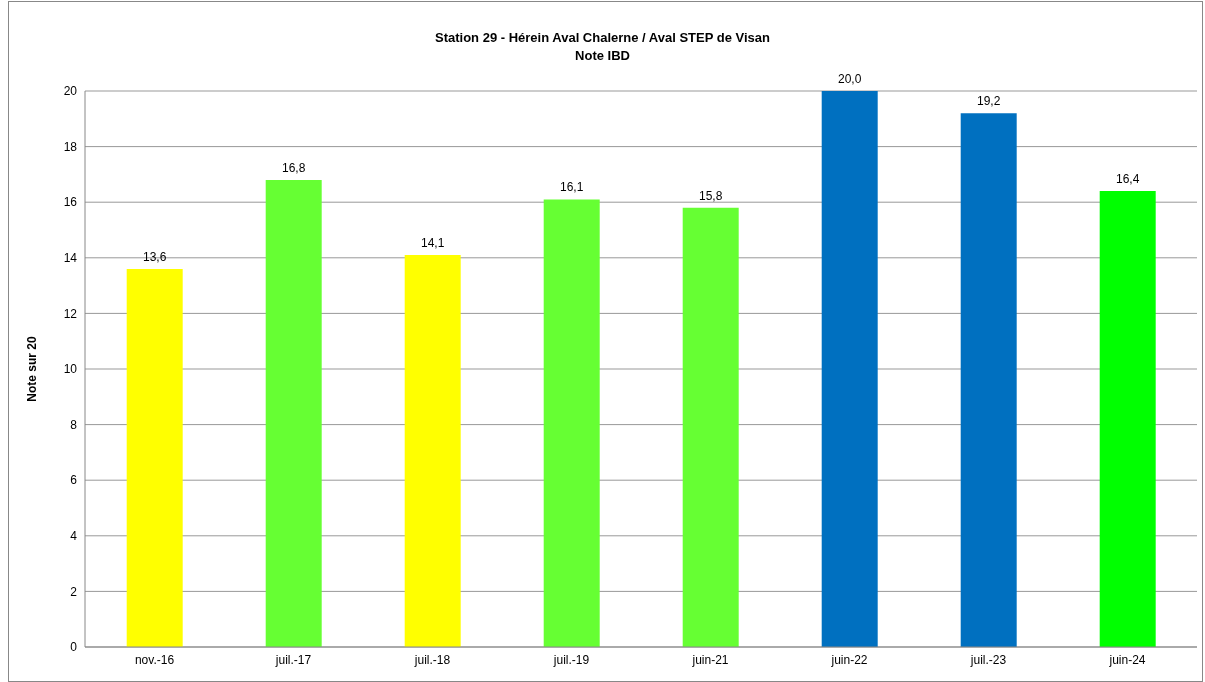 This screenshot has height=682, width=1205. I want to click on y-tick-label: 18, so click(70, 146).